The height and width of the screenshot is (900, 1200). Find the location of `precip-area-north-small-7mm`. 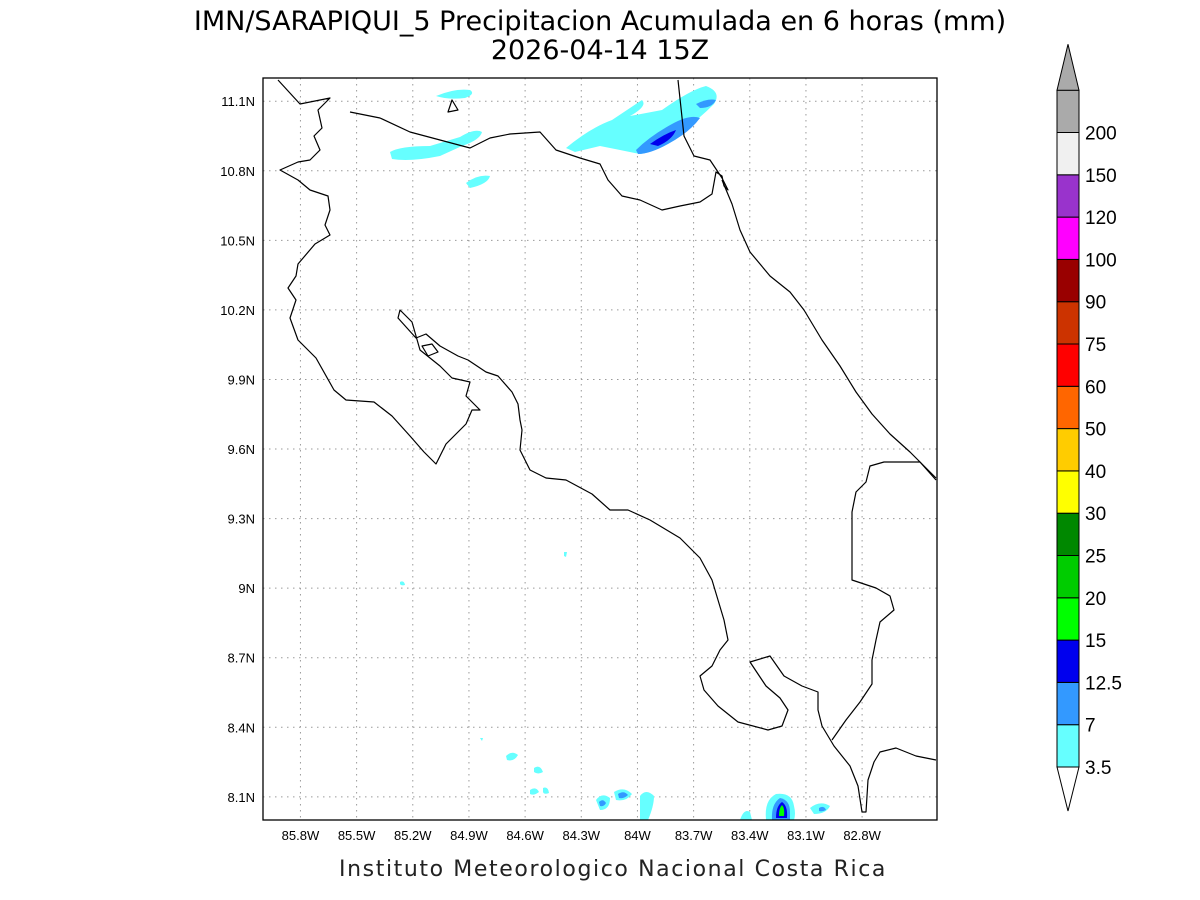

precip-area-north-small-7mm is located at coordinates (706, 103).